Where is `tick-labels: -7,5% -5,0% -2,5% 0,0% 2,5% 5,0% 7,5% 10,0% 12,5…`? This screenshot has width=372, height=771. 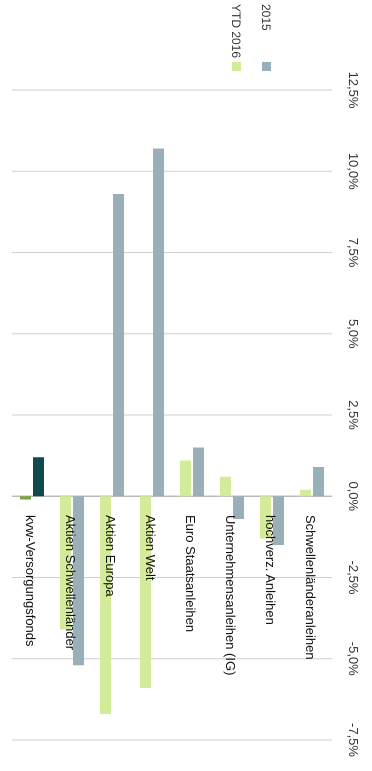 tick-labels: -7,5% -5,0% -2,5% 0,0% 2,5% 5,0% 7,5% 10,0% 12,5… is located at coordinates (353, 415).